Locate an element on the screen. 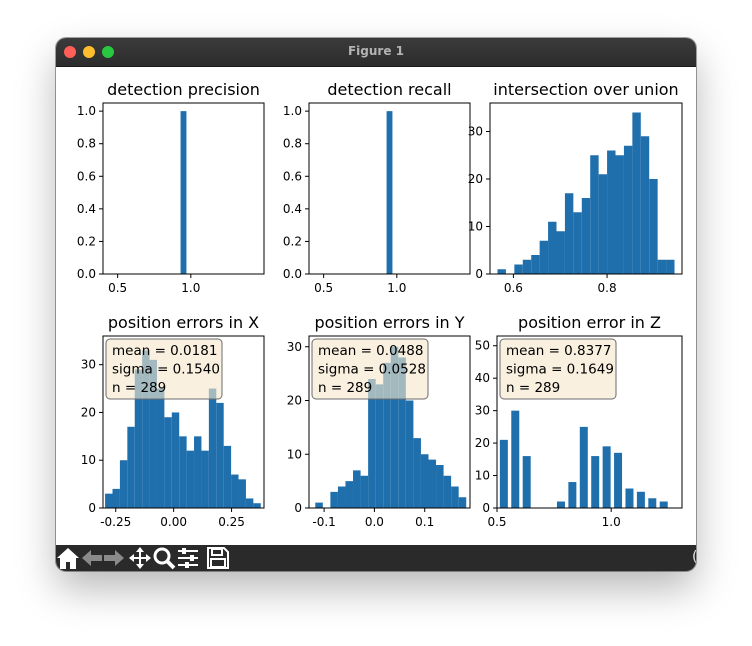 The image size is (752, 646). home-icon is located at coordinates (68, 558).